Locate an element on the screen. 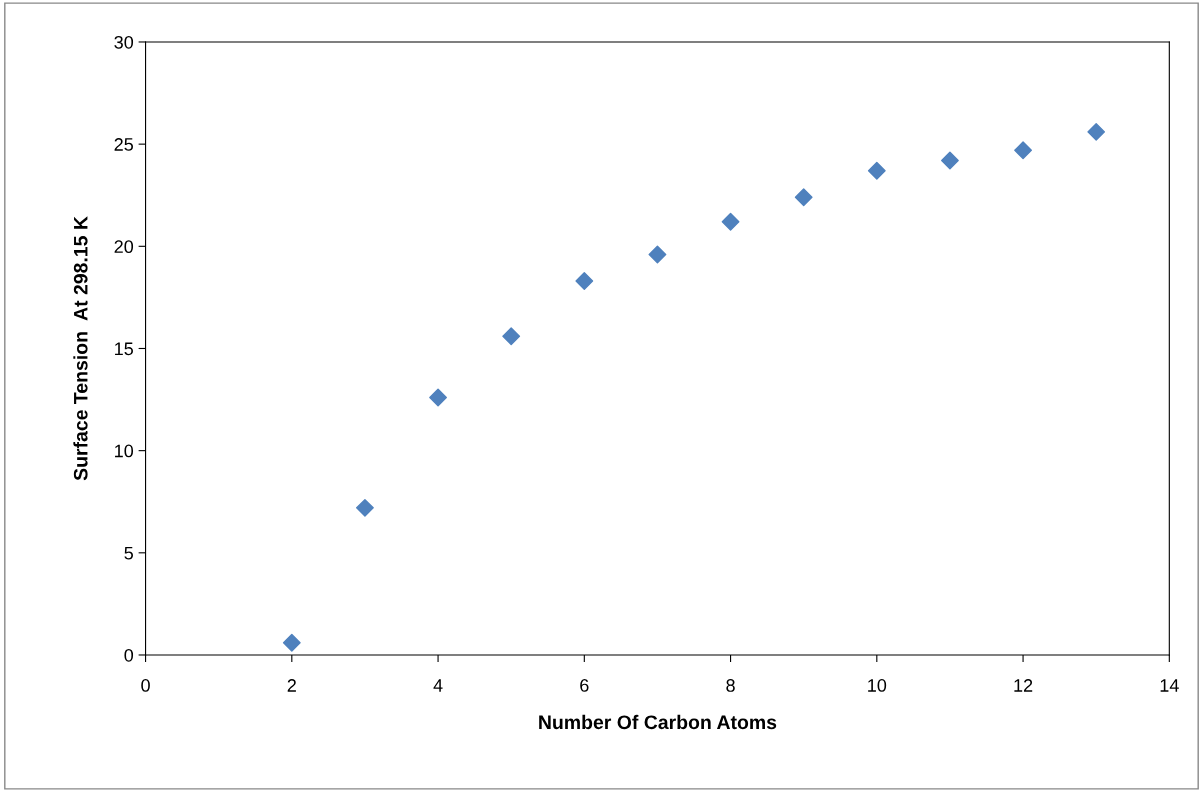  y-tick-label: 20 is located at coordinates (124, 247).